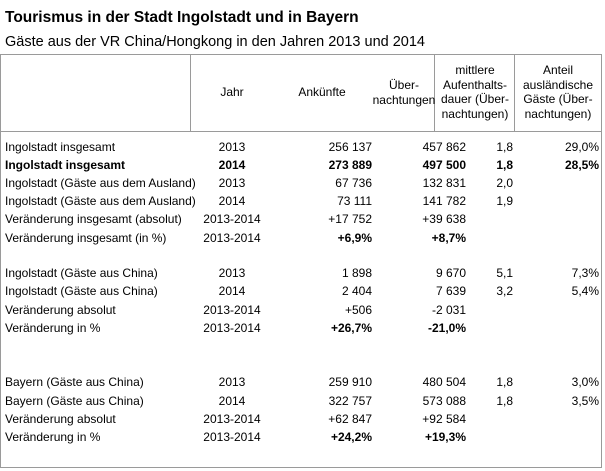  Describe the element at coordinates (504, 291) in the screenshot. I see `row-aufenthaltsdauer: 3,2` at that location.